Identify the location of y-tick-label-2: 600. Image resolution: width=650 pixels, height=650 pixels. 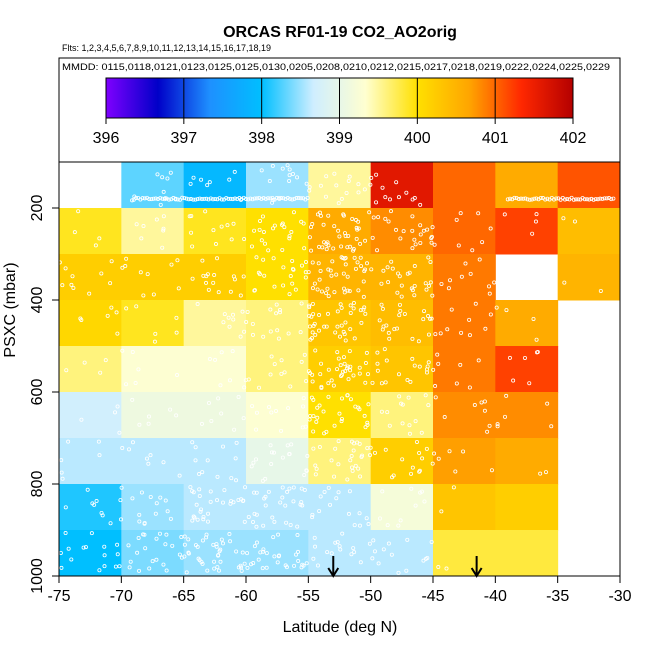
(37, 392).